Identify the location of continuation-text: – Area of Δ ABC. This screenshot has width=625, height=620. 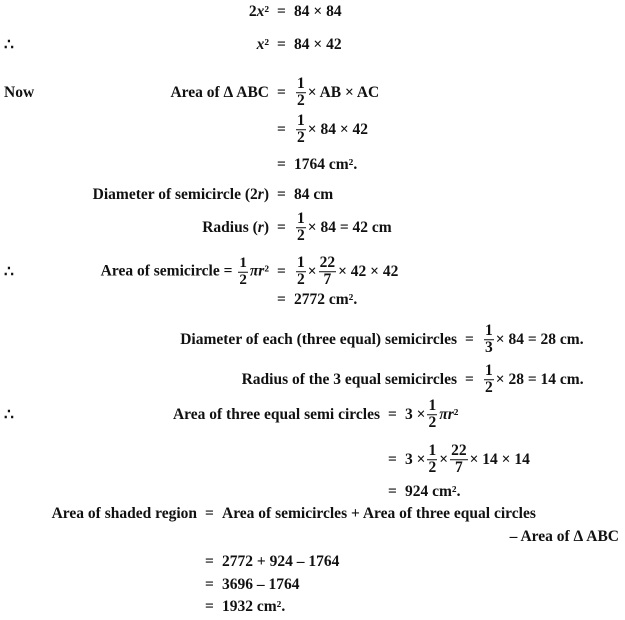
(564, 536).